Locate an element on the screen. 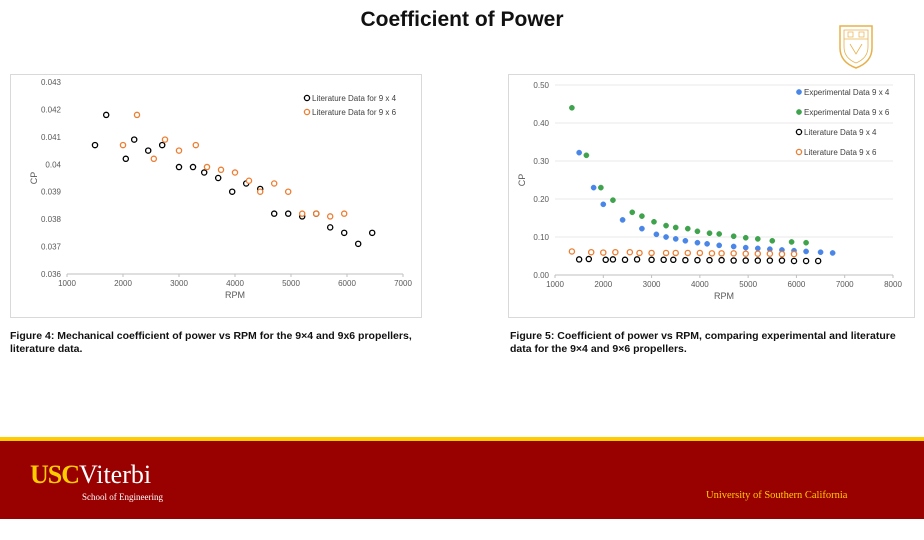 The image size is (924, 540). chart-2-x-tick-label: 7000 is located at coordinates (845, 284).